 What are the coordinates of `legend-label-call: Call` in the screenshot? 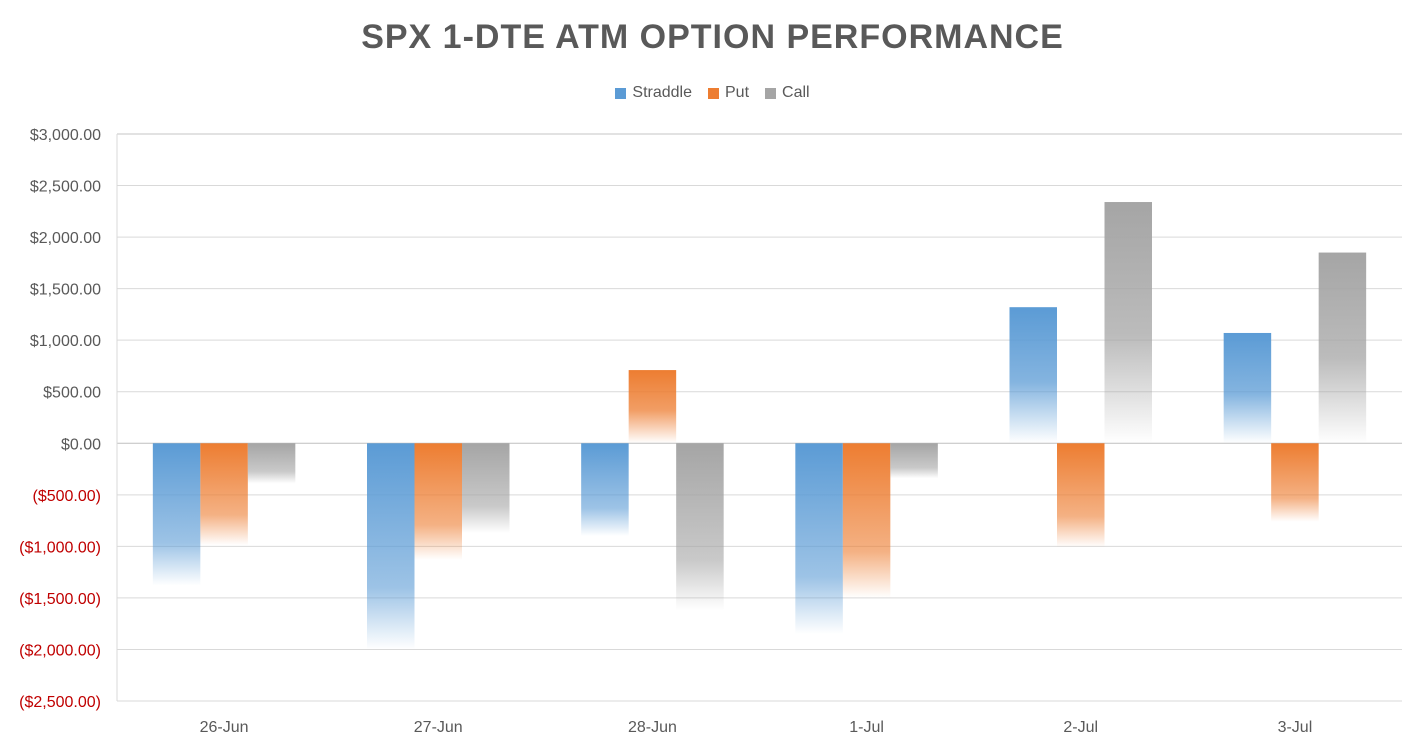 It's located at (796, 92).